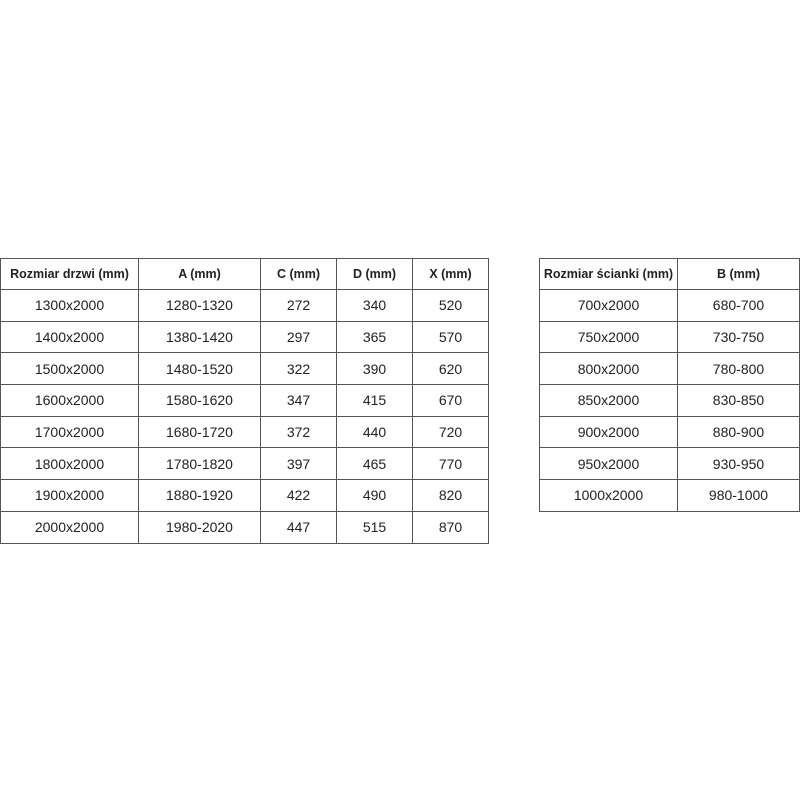 The image size is (800, 800). I want to click on table-cell: 750x2000, so click(608, 337).